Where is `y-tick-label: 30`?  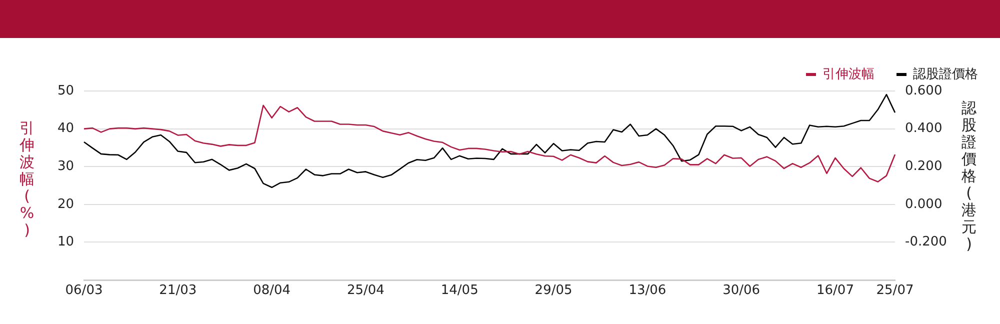 y-tick-label: 30 is located at coordinates (65, 166).